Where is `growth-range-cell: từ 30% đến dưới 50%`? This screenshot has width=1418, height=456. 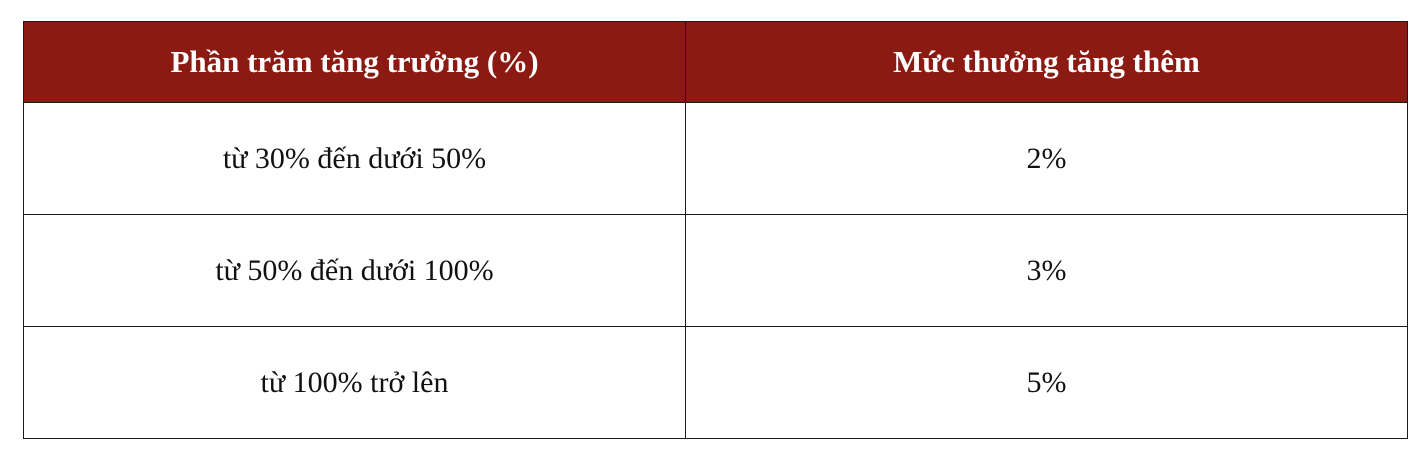 growth-range-cell: từ 30% đến dưới 50% is located at coordinates (354, 158).